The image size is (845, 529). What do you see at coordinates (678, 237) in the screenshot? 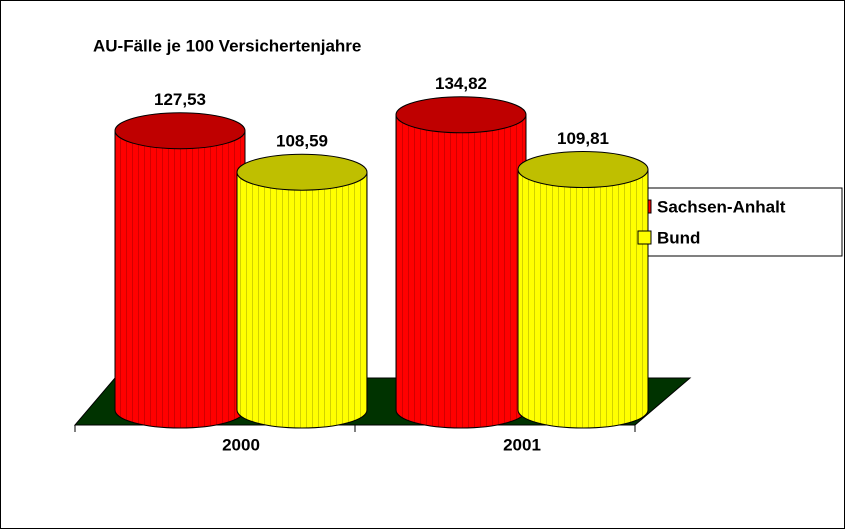
I see `legend-label: Bund` at bounding box center [678, 237].